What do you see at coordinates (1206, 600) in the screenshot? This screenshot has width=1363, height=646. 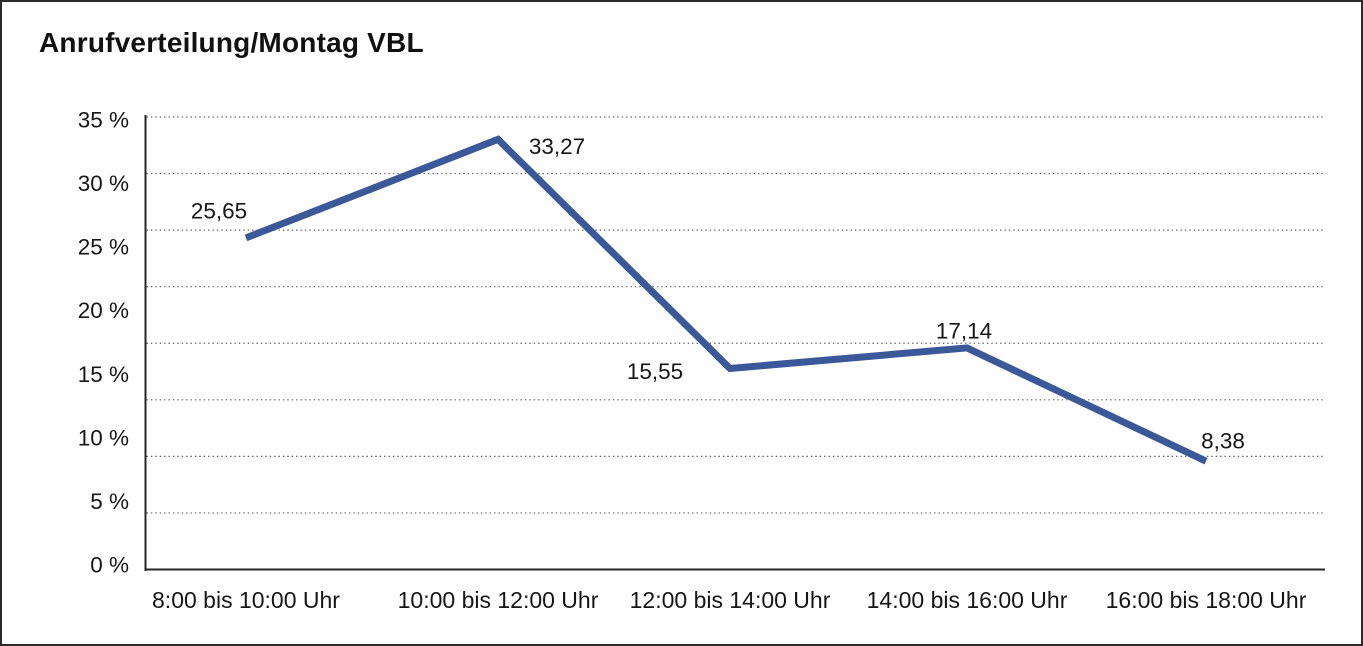 I see `x-tick-label: 16:00 bis 18:00 Uhr` at bounding box center [1206, 600].